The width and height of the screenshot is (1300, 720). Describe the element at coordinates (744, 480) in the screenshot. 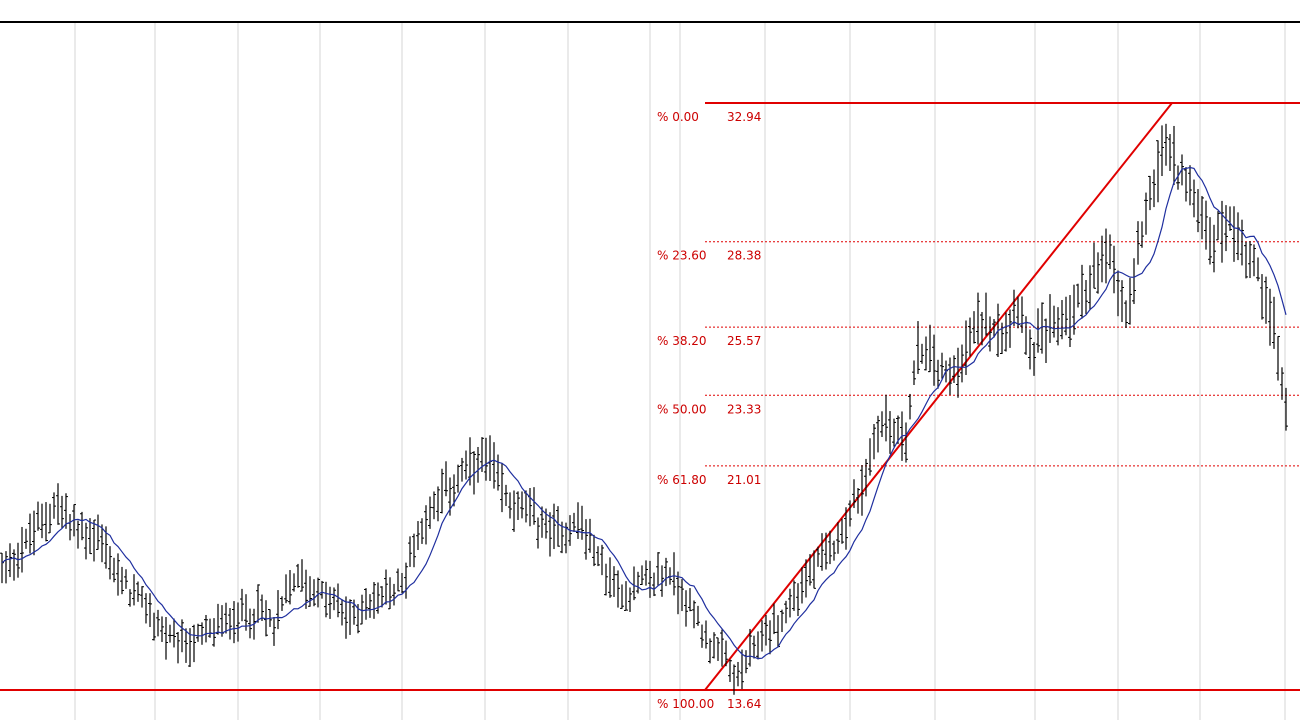

I see `fib-price-label: 21.01` at that location.